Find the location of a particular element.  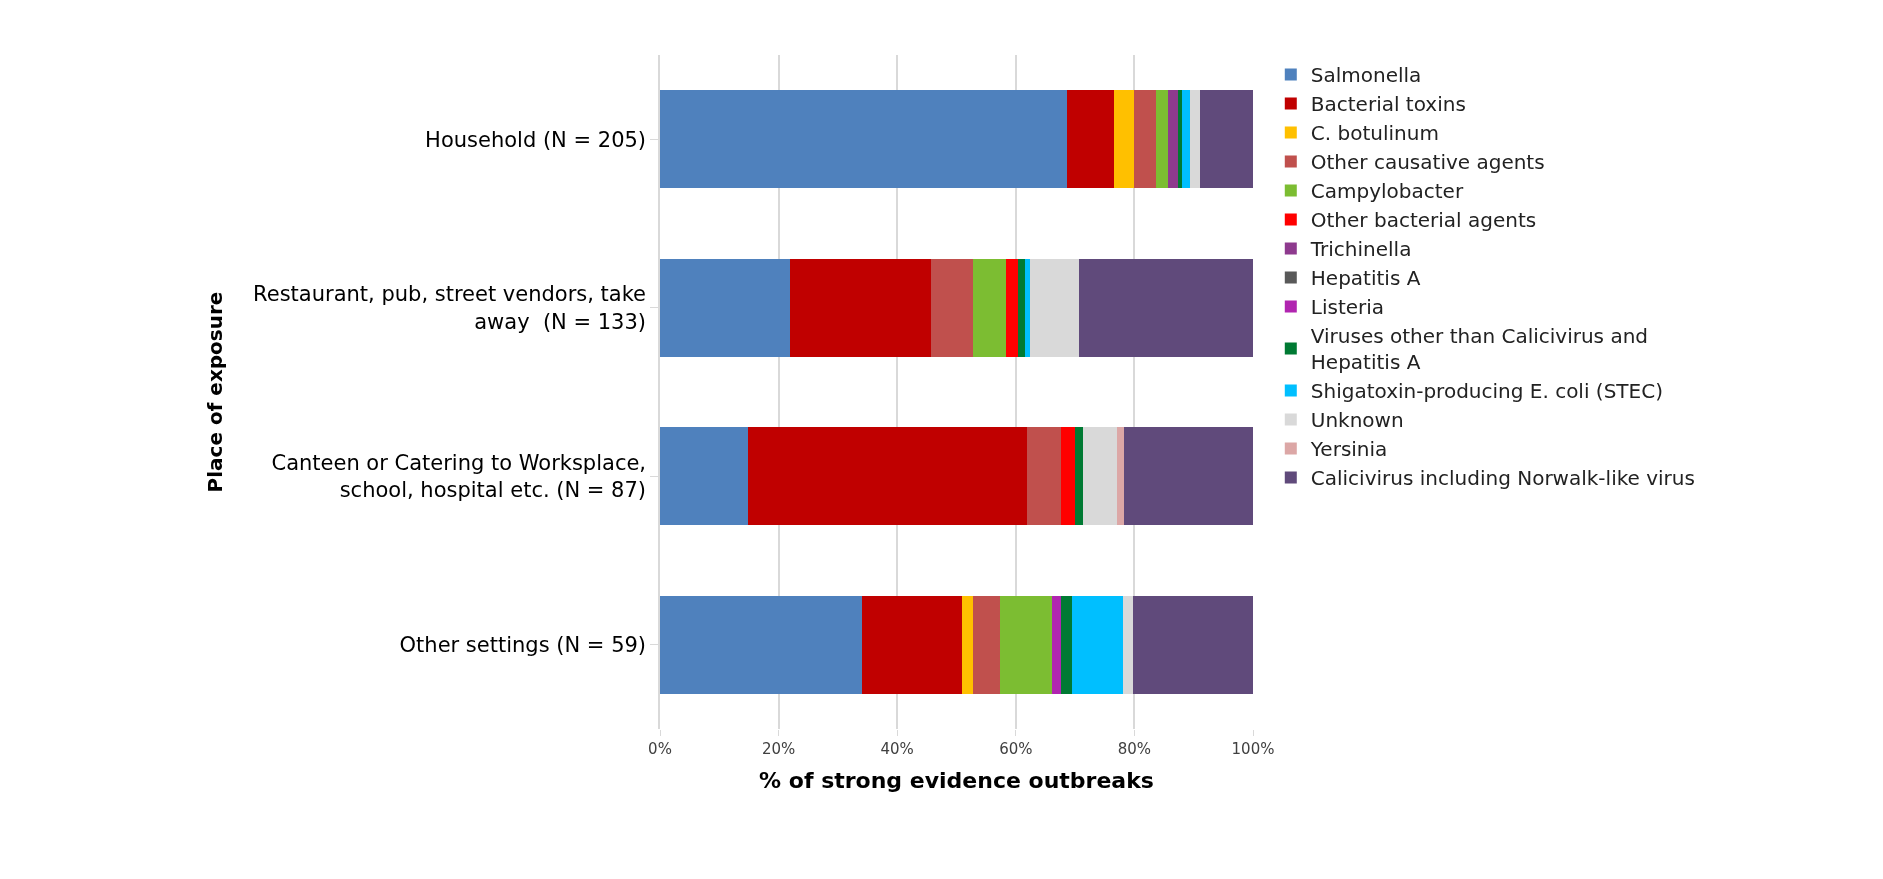

legend-label: Other causative agents is located at coordinates (1427, 162).